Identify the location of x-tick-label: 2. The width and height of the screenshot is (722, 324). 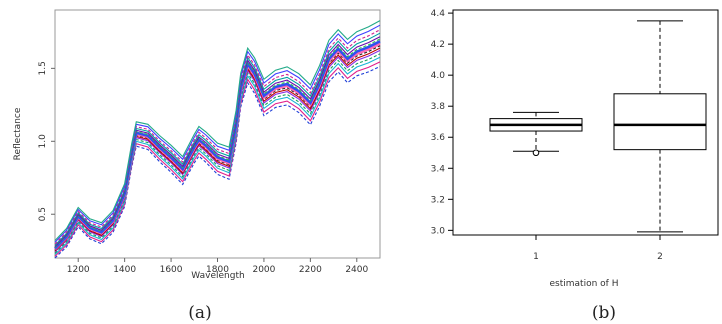
(660, 257).